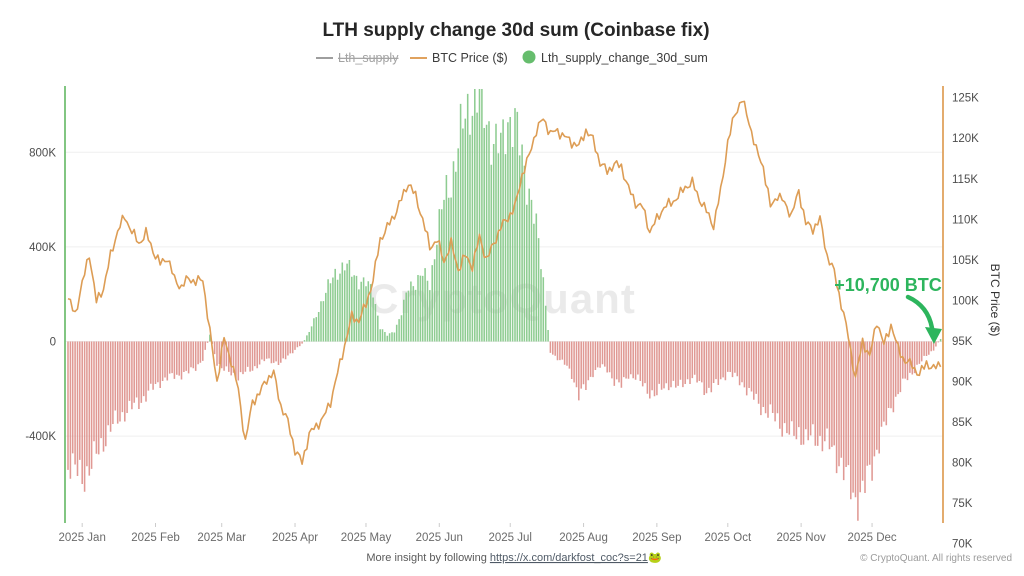  What do you see at coordinates (965, 180) in the screenshot?
I see `right-axis-tick-label: 115K` at bounding box center [965, 180].